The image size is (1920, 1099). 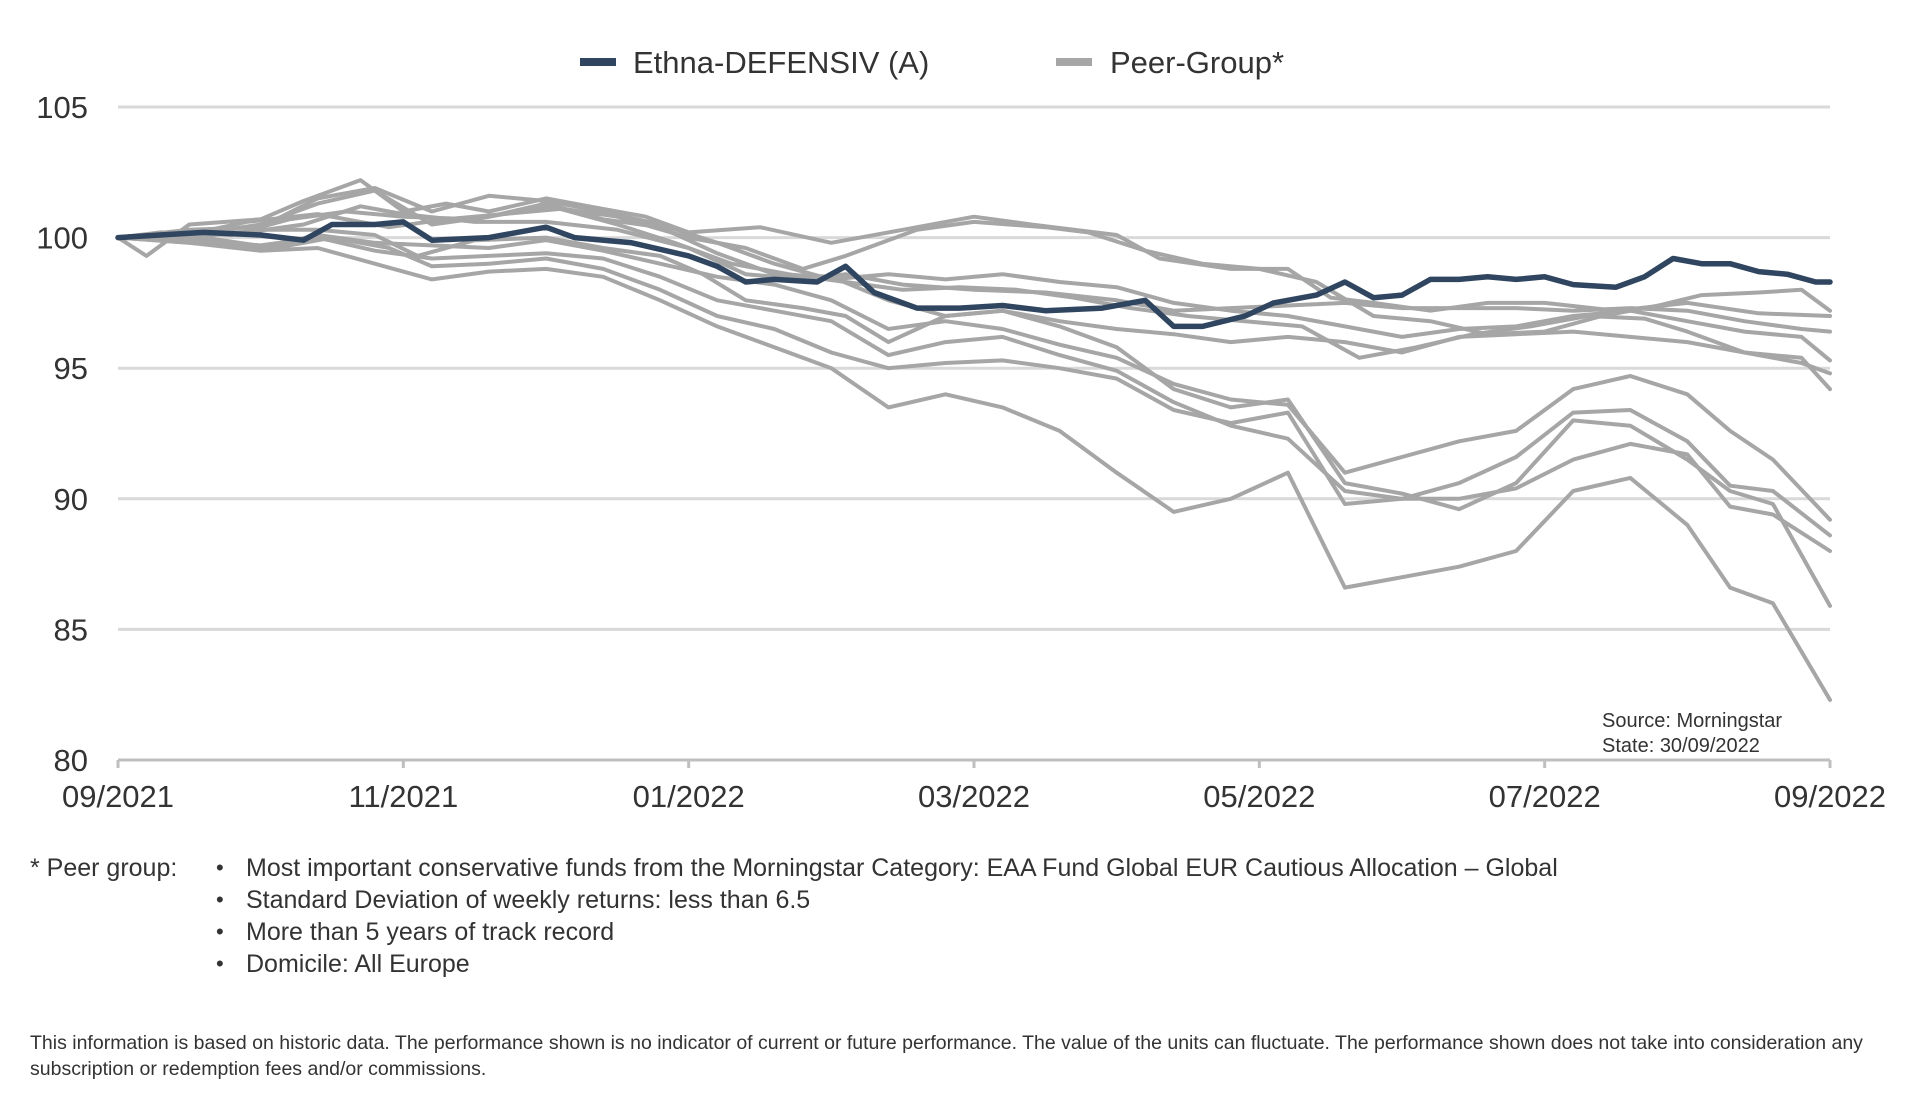 I want to click on y-tick-label: 90, so click(x=71, y=499).